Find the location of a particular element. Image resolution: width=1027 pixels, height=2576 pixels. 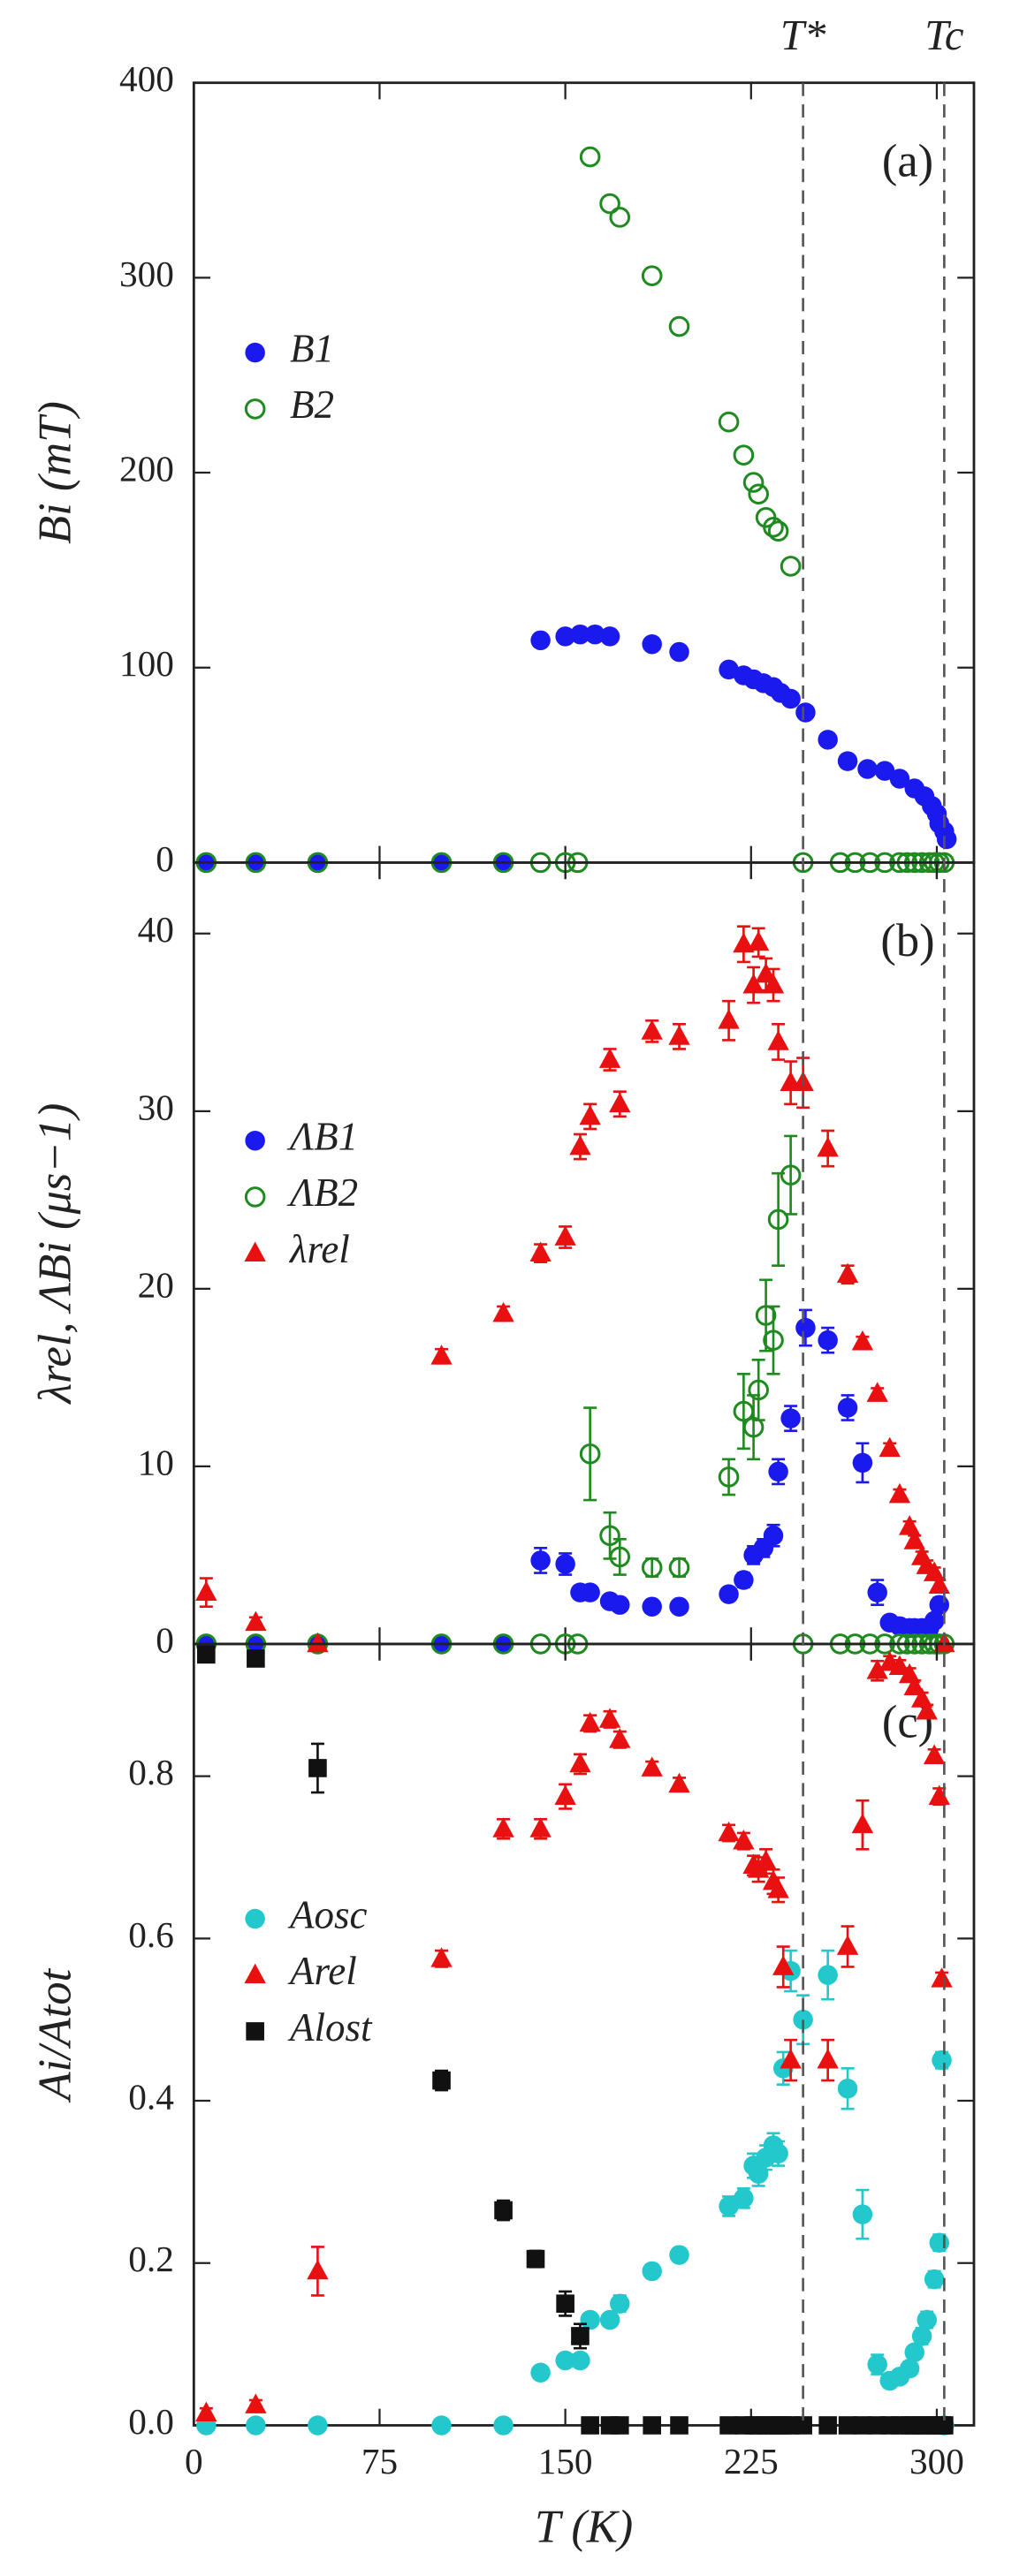

y-tick-label: 20 is located at coordinates (156, 1285).